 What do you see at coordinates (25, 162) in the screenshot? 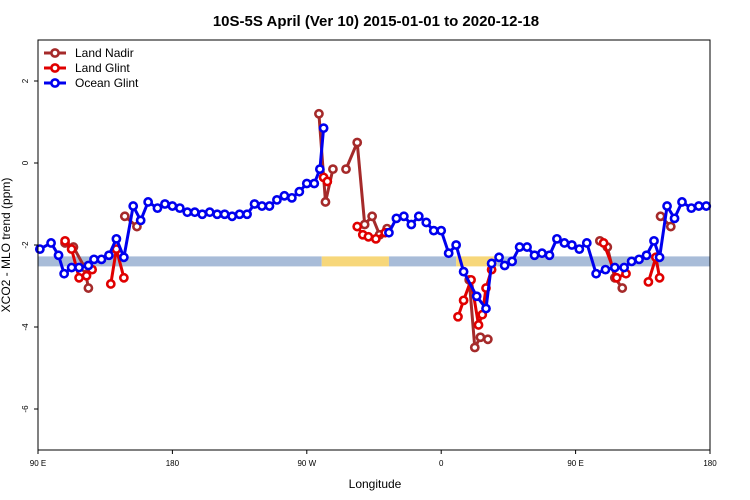
I see `y-tick-label: 0` at bounding box center [25, 162].